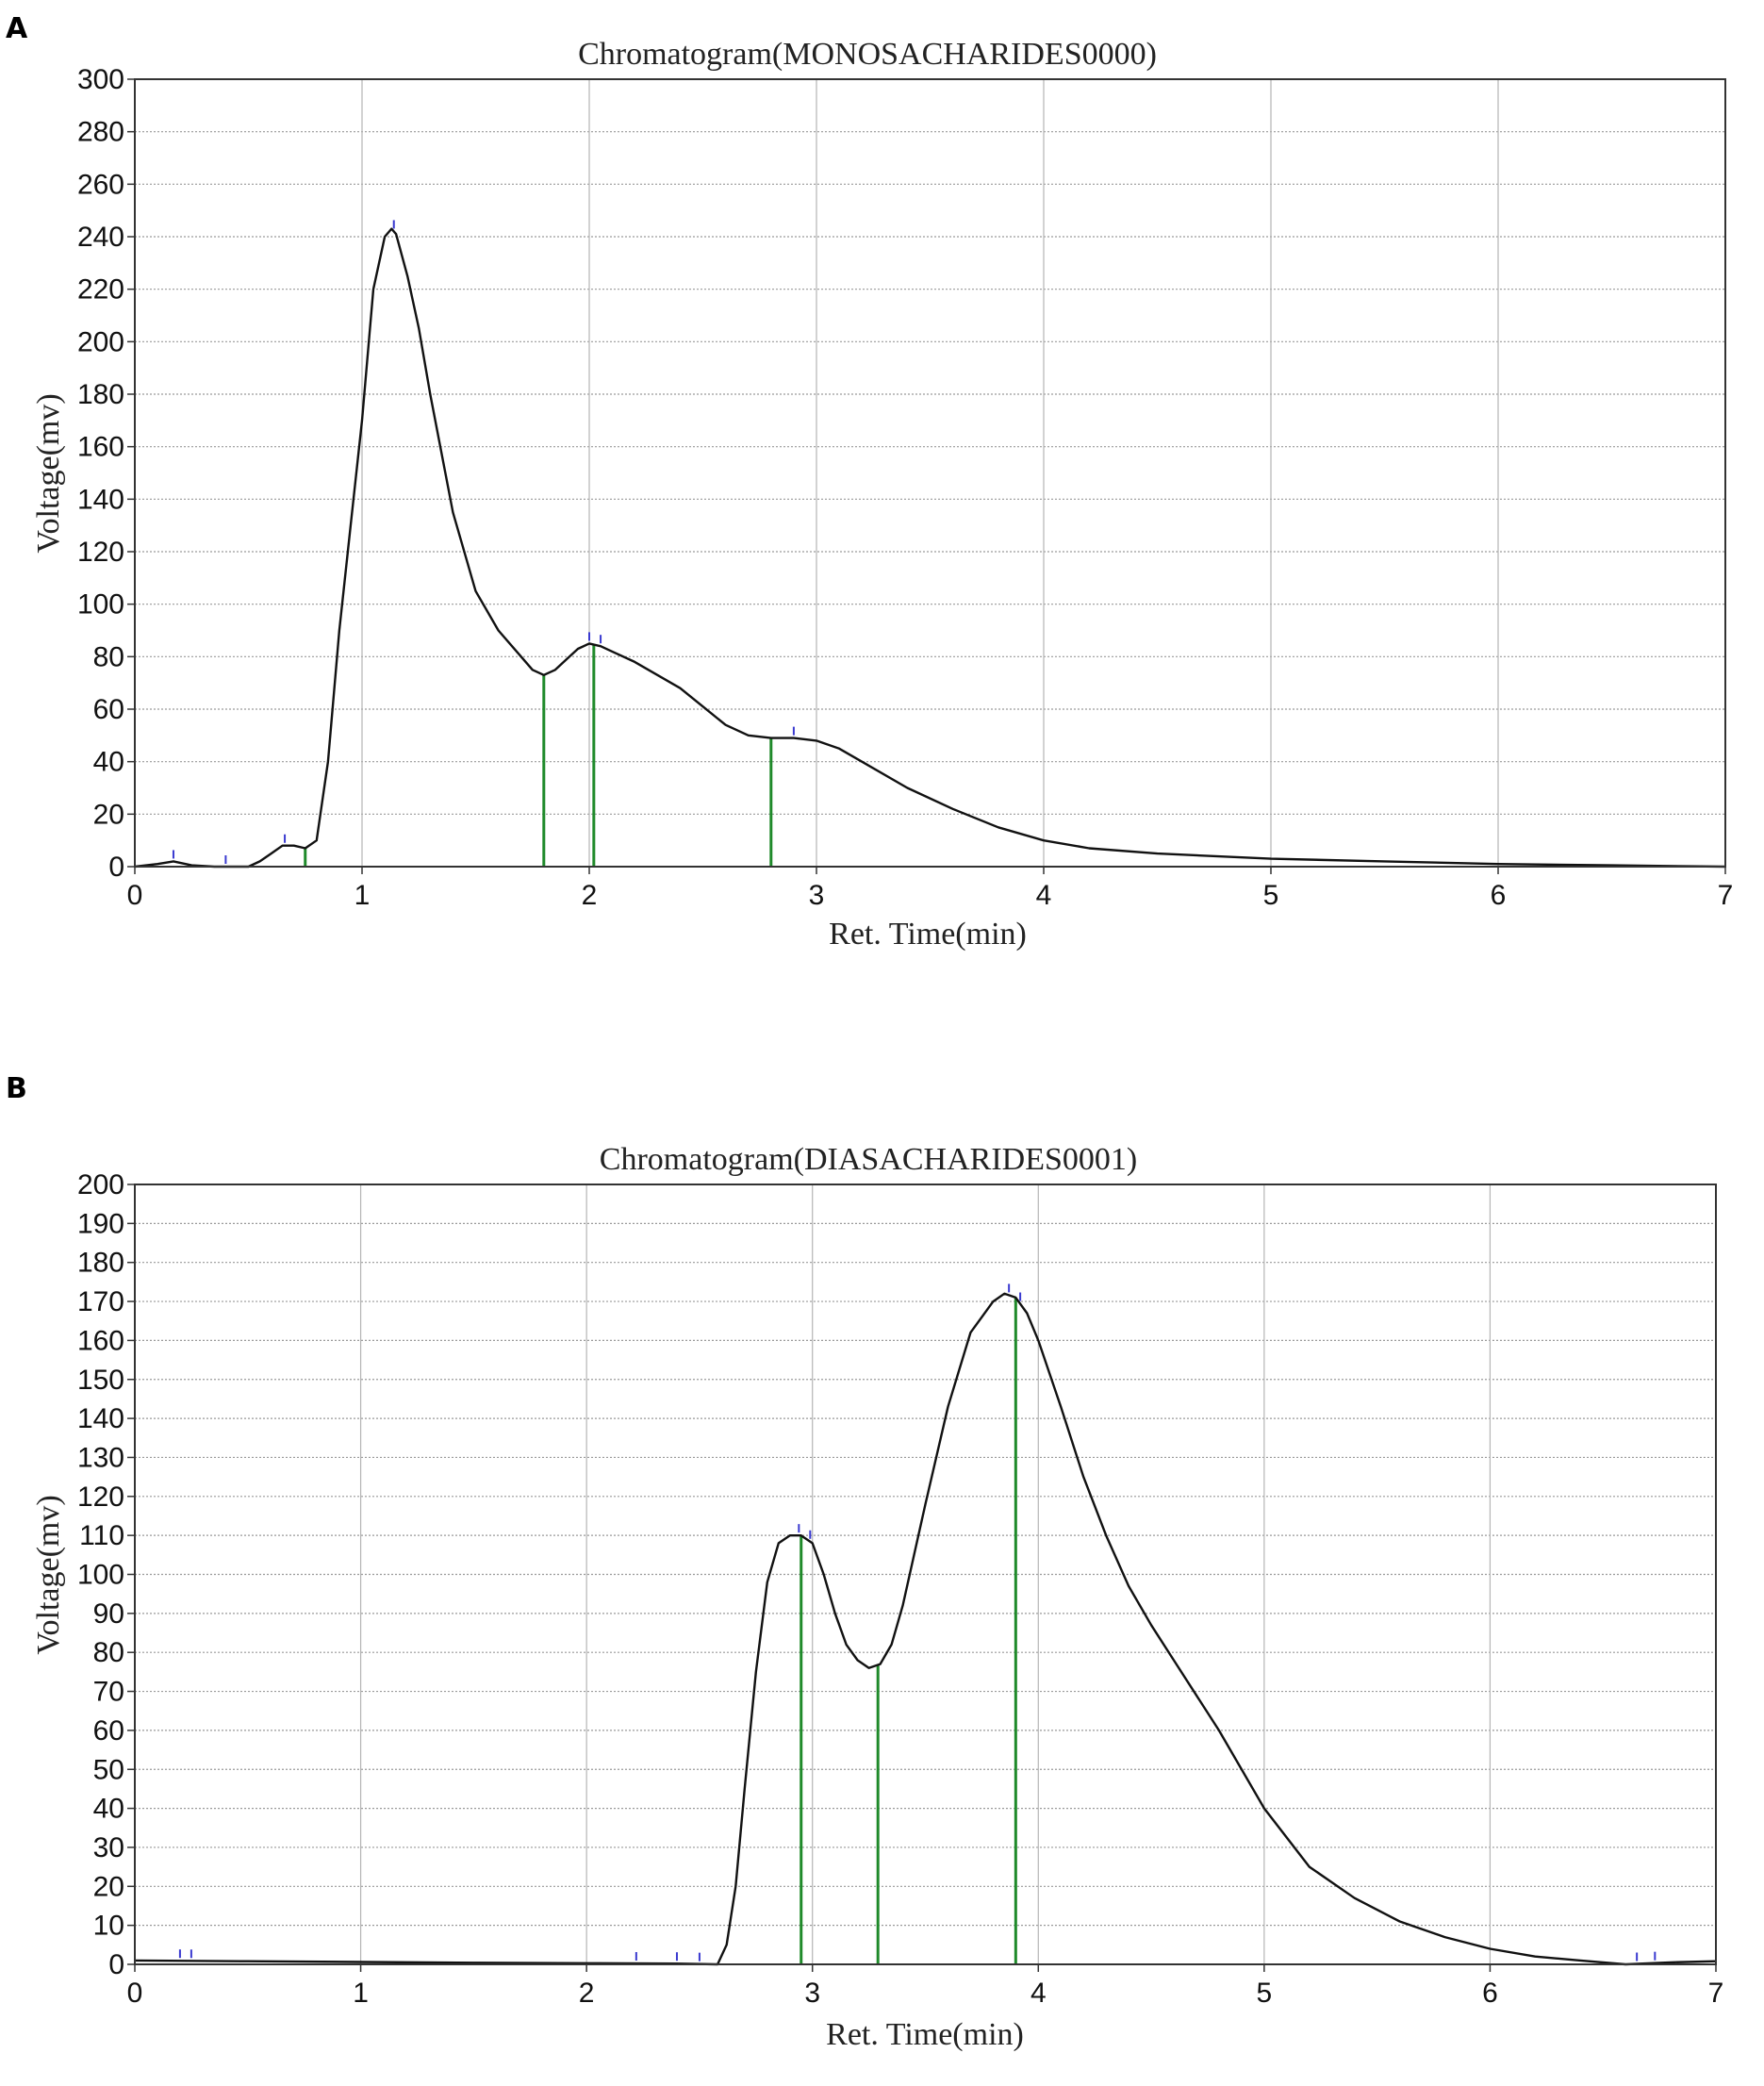 This screenshot has width=1764, height=2086. Describe the element at coordinates (101, 1536) in the screenshot. I see `y-tick-label: 110` at that location.